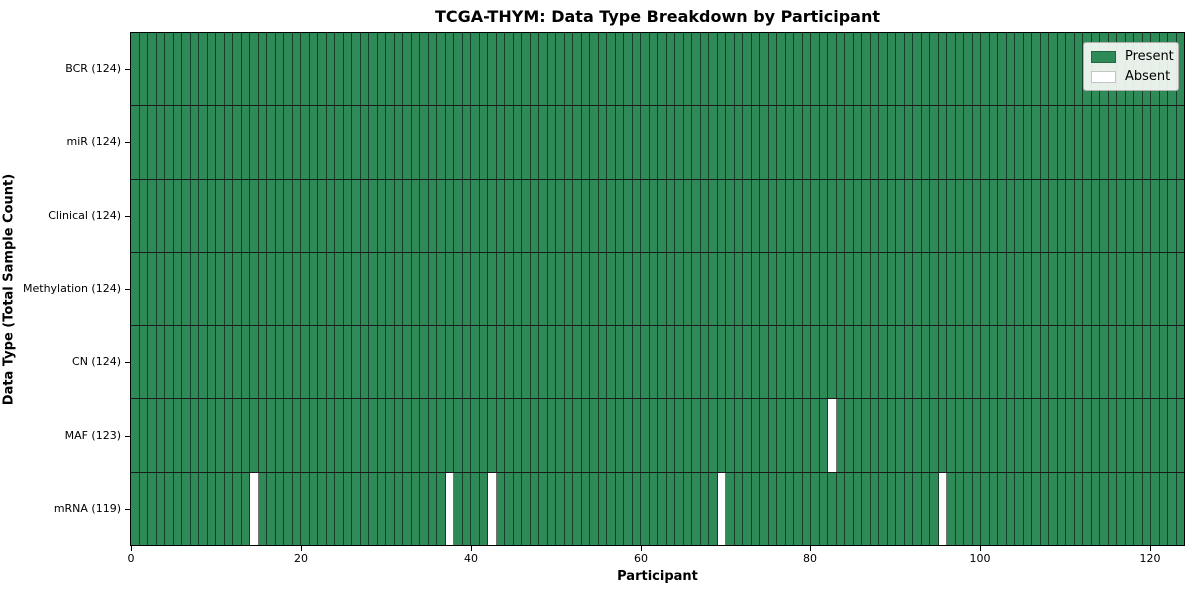 The height and width of the screenshot is (600, 1200). I want to click on y-tick-label: miR (124), so click(94, 141).